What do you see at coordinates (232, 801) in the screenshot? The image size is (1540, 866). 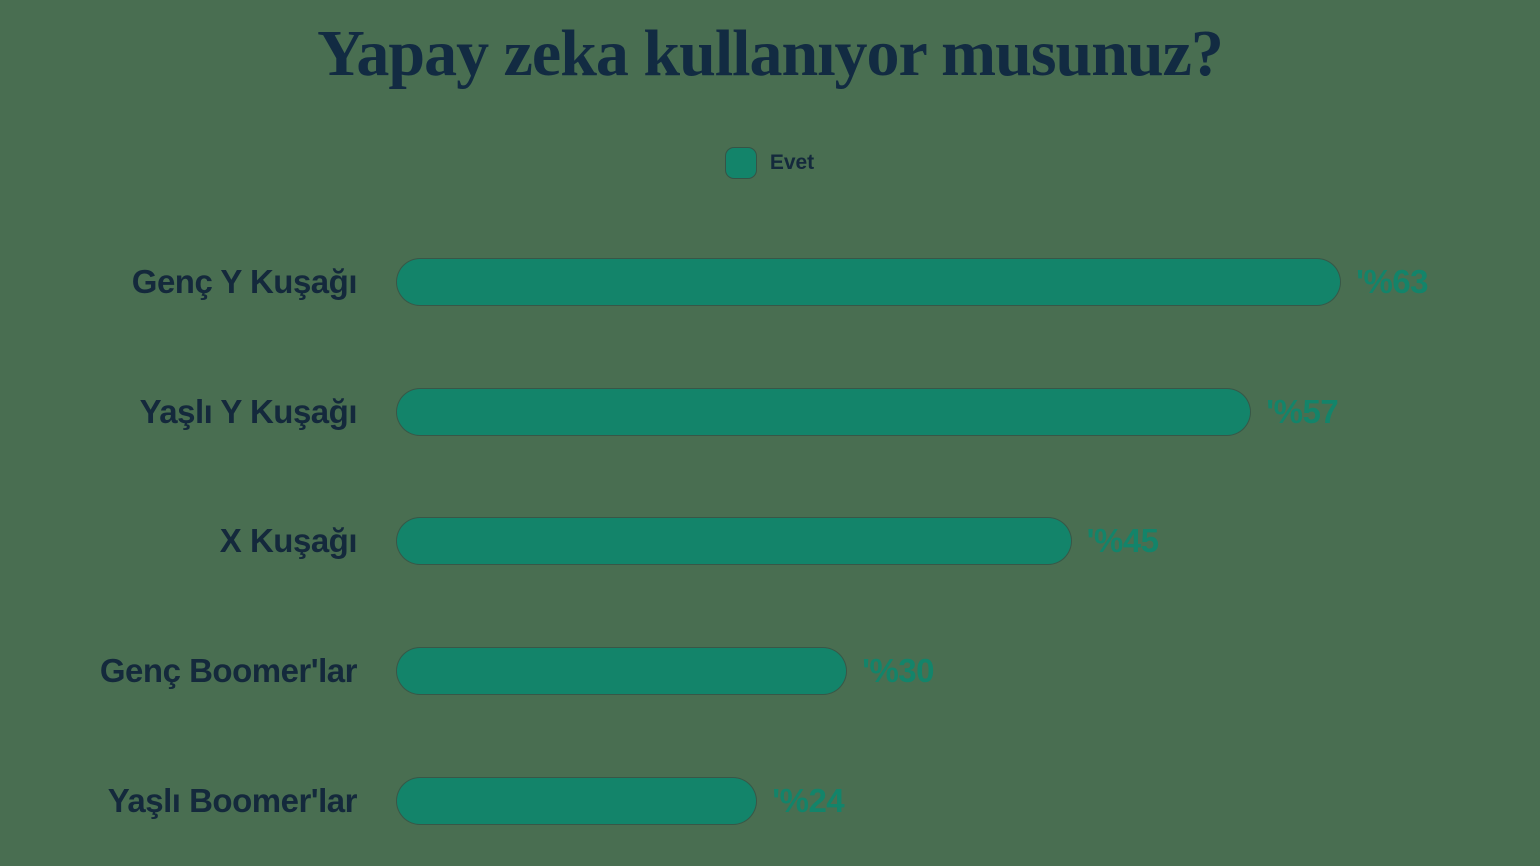 I see `category-label: Yaşlı Boomer'lar` at bounding box center [232, 801].